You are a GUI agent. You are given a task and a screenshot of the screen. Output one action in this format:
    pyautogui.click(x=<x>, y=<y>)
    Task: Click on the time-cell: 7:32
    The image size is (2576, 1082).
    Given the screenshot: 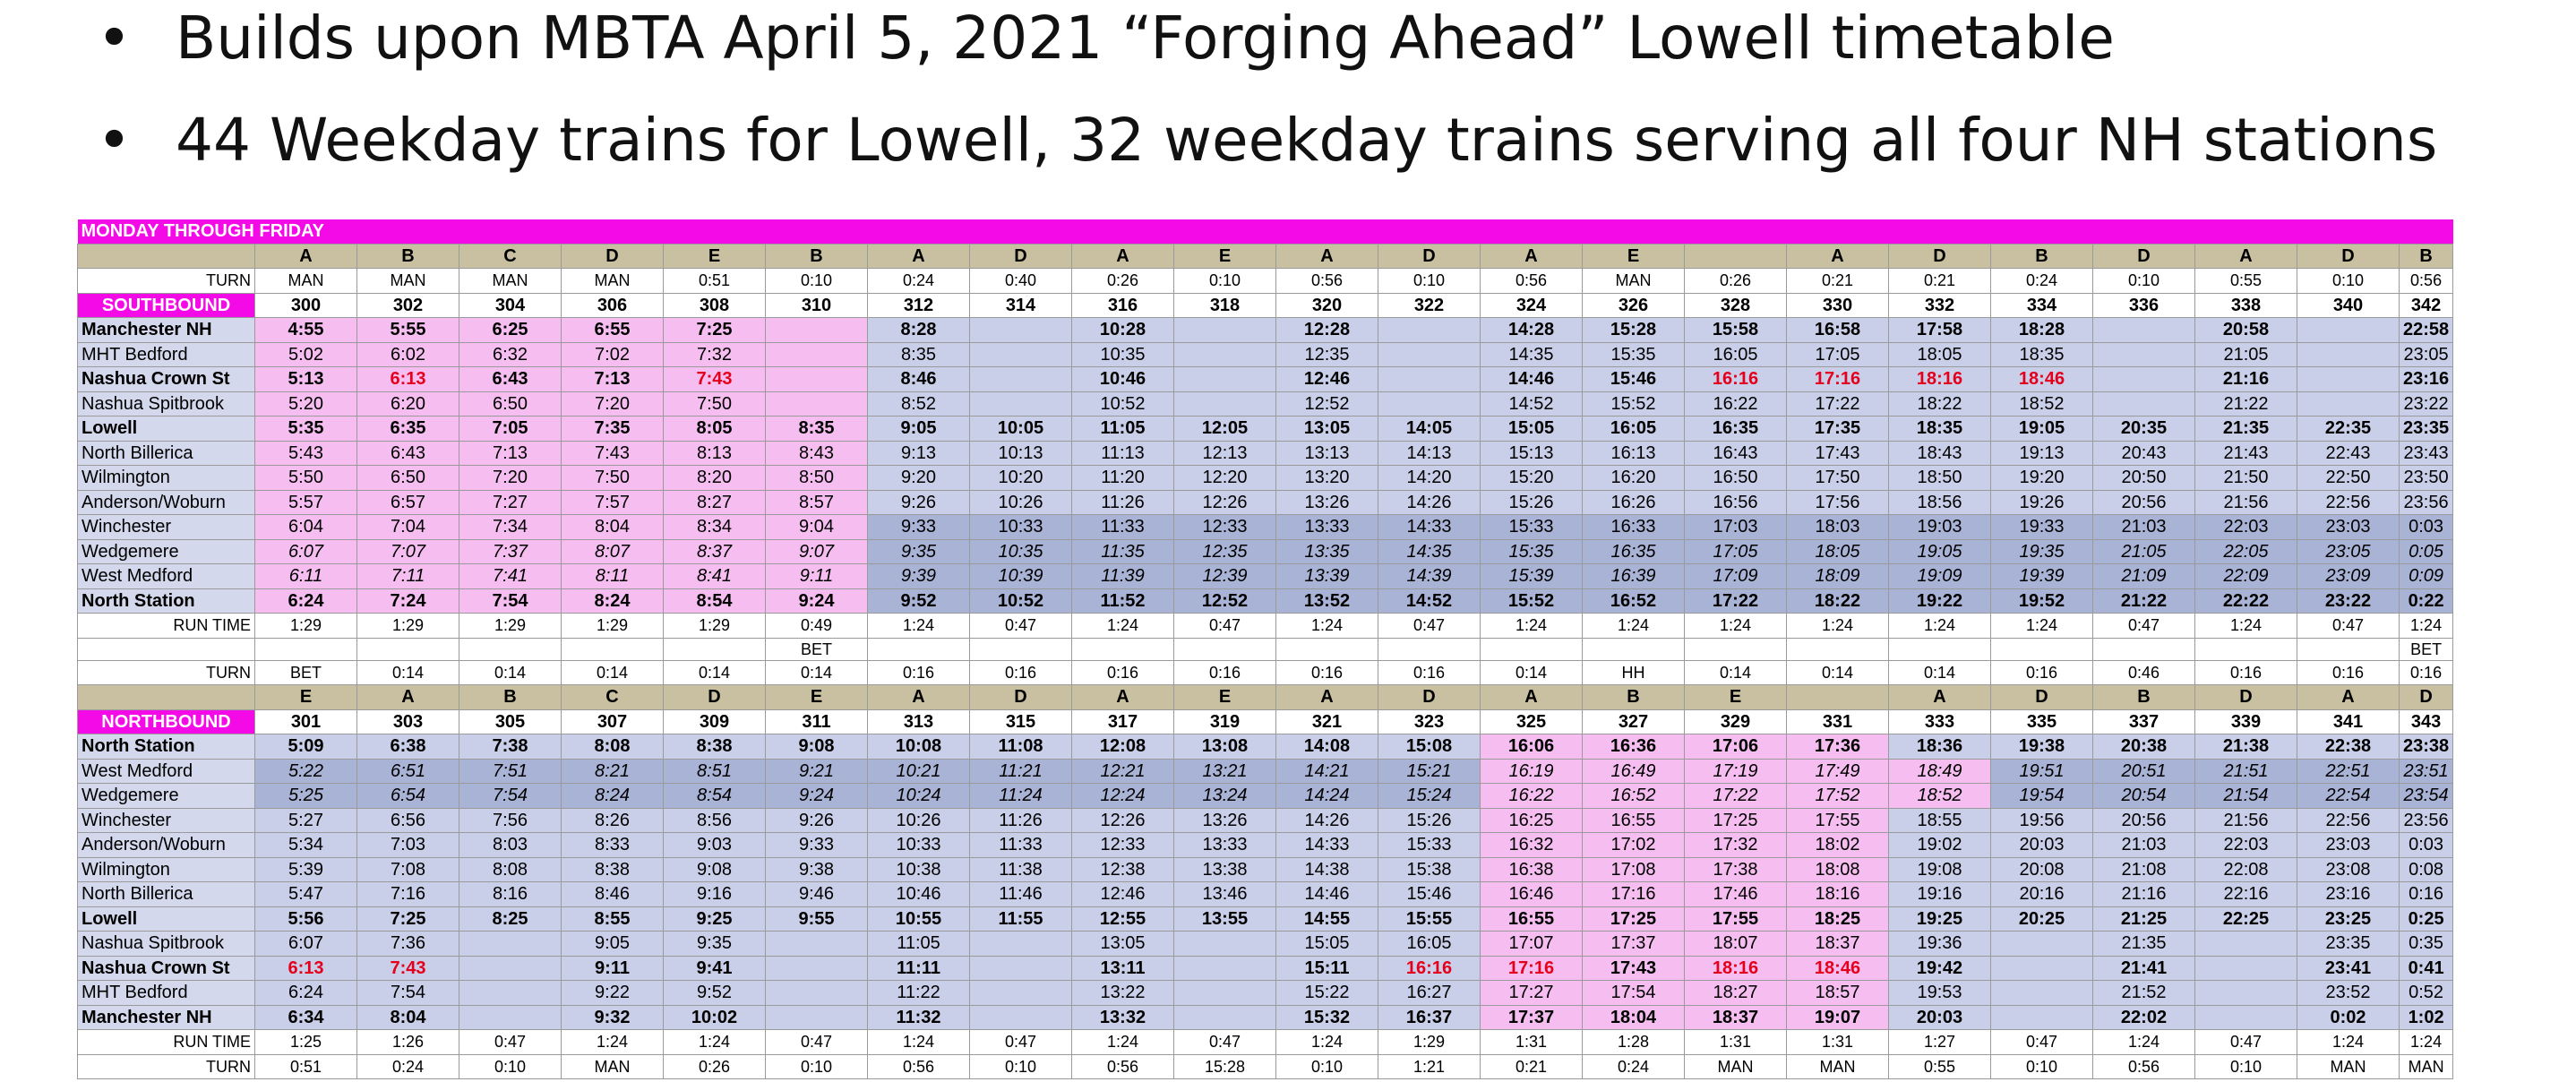 What is the action you would take?
    pyautogui.click(x=714, y=354)
    